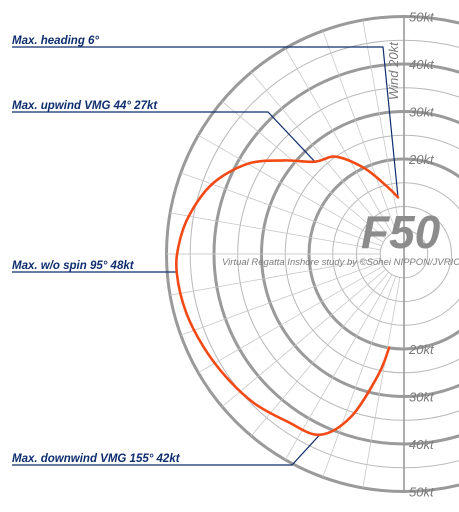 Image resolution: width=459 pixels, height=512 pixels. I want to click on spoke-60deg, so click(291, 188).